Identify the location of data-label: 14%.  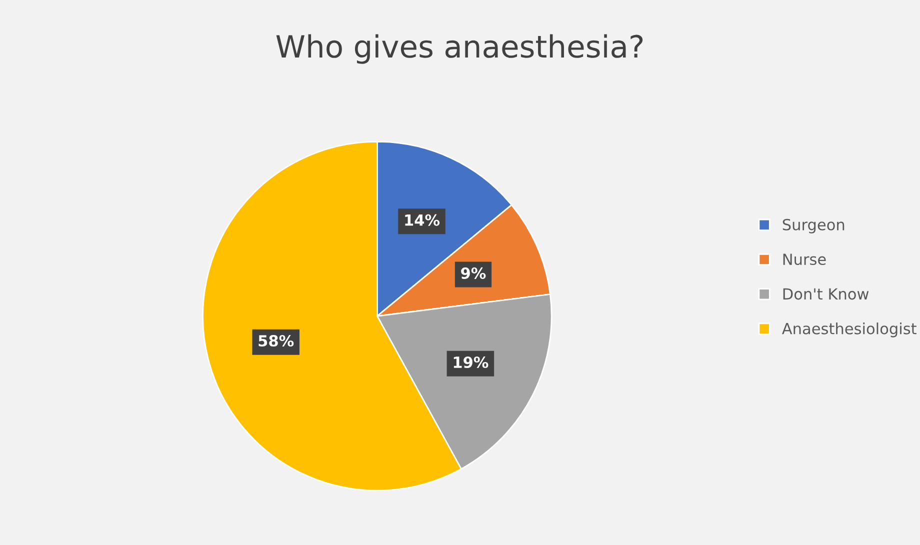
(422, 220).